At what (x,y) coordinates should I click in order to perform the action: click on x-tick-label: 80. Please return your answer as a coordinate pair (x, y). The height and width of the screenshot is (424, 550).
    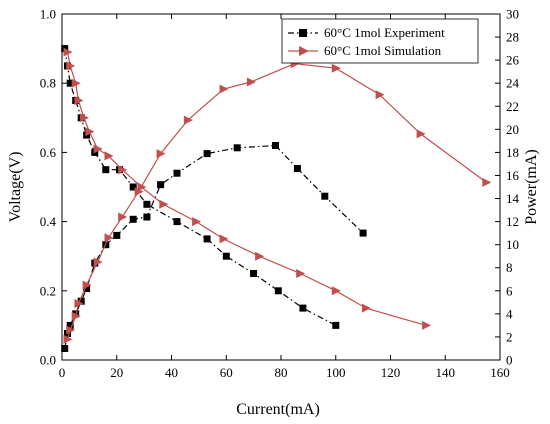
    Looking at the image, I should click on (281, 372).